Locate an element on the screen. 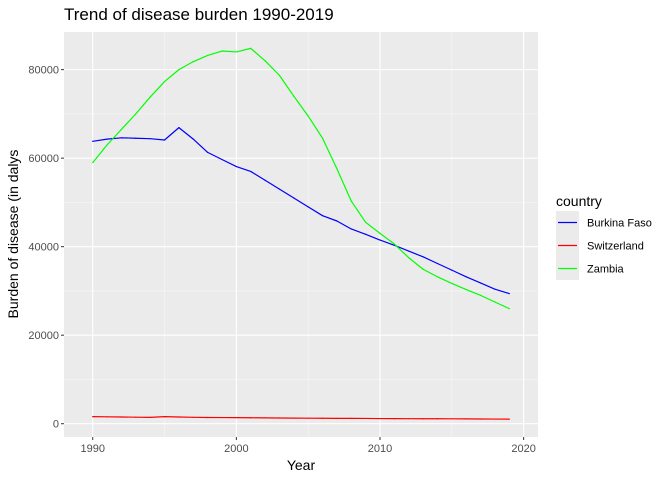 This screenshot has width=672, height=480. legend-title: country is located at coordinates (579, 201).